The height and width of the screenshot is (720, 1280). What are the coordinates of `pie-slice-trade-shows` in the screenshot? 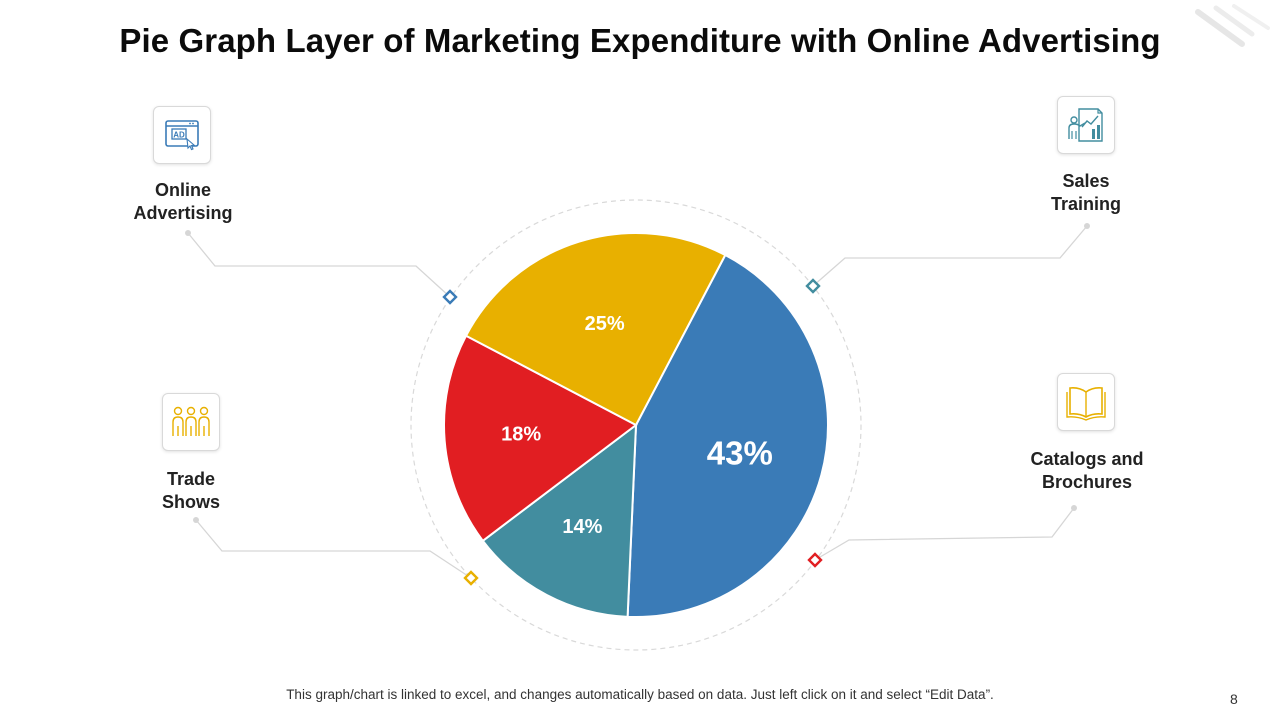 It's located at (595, 329).